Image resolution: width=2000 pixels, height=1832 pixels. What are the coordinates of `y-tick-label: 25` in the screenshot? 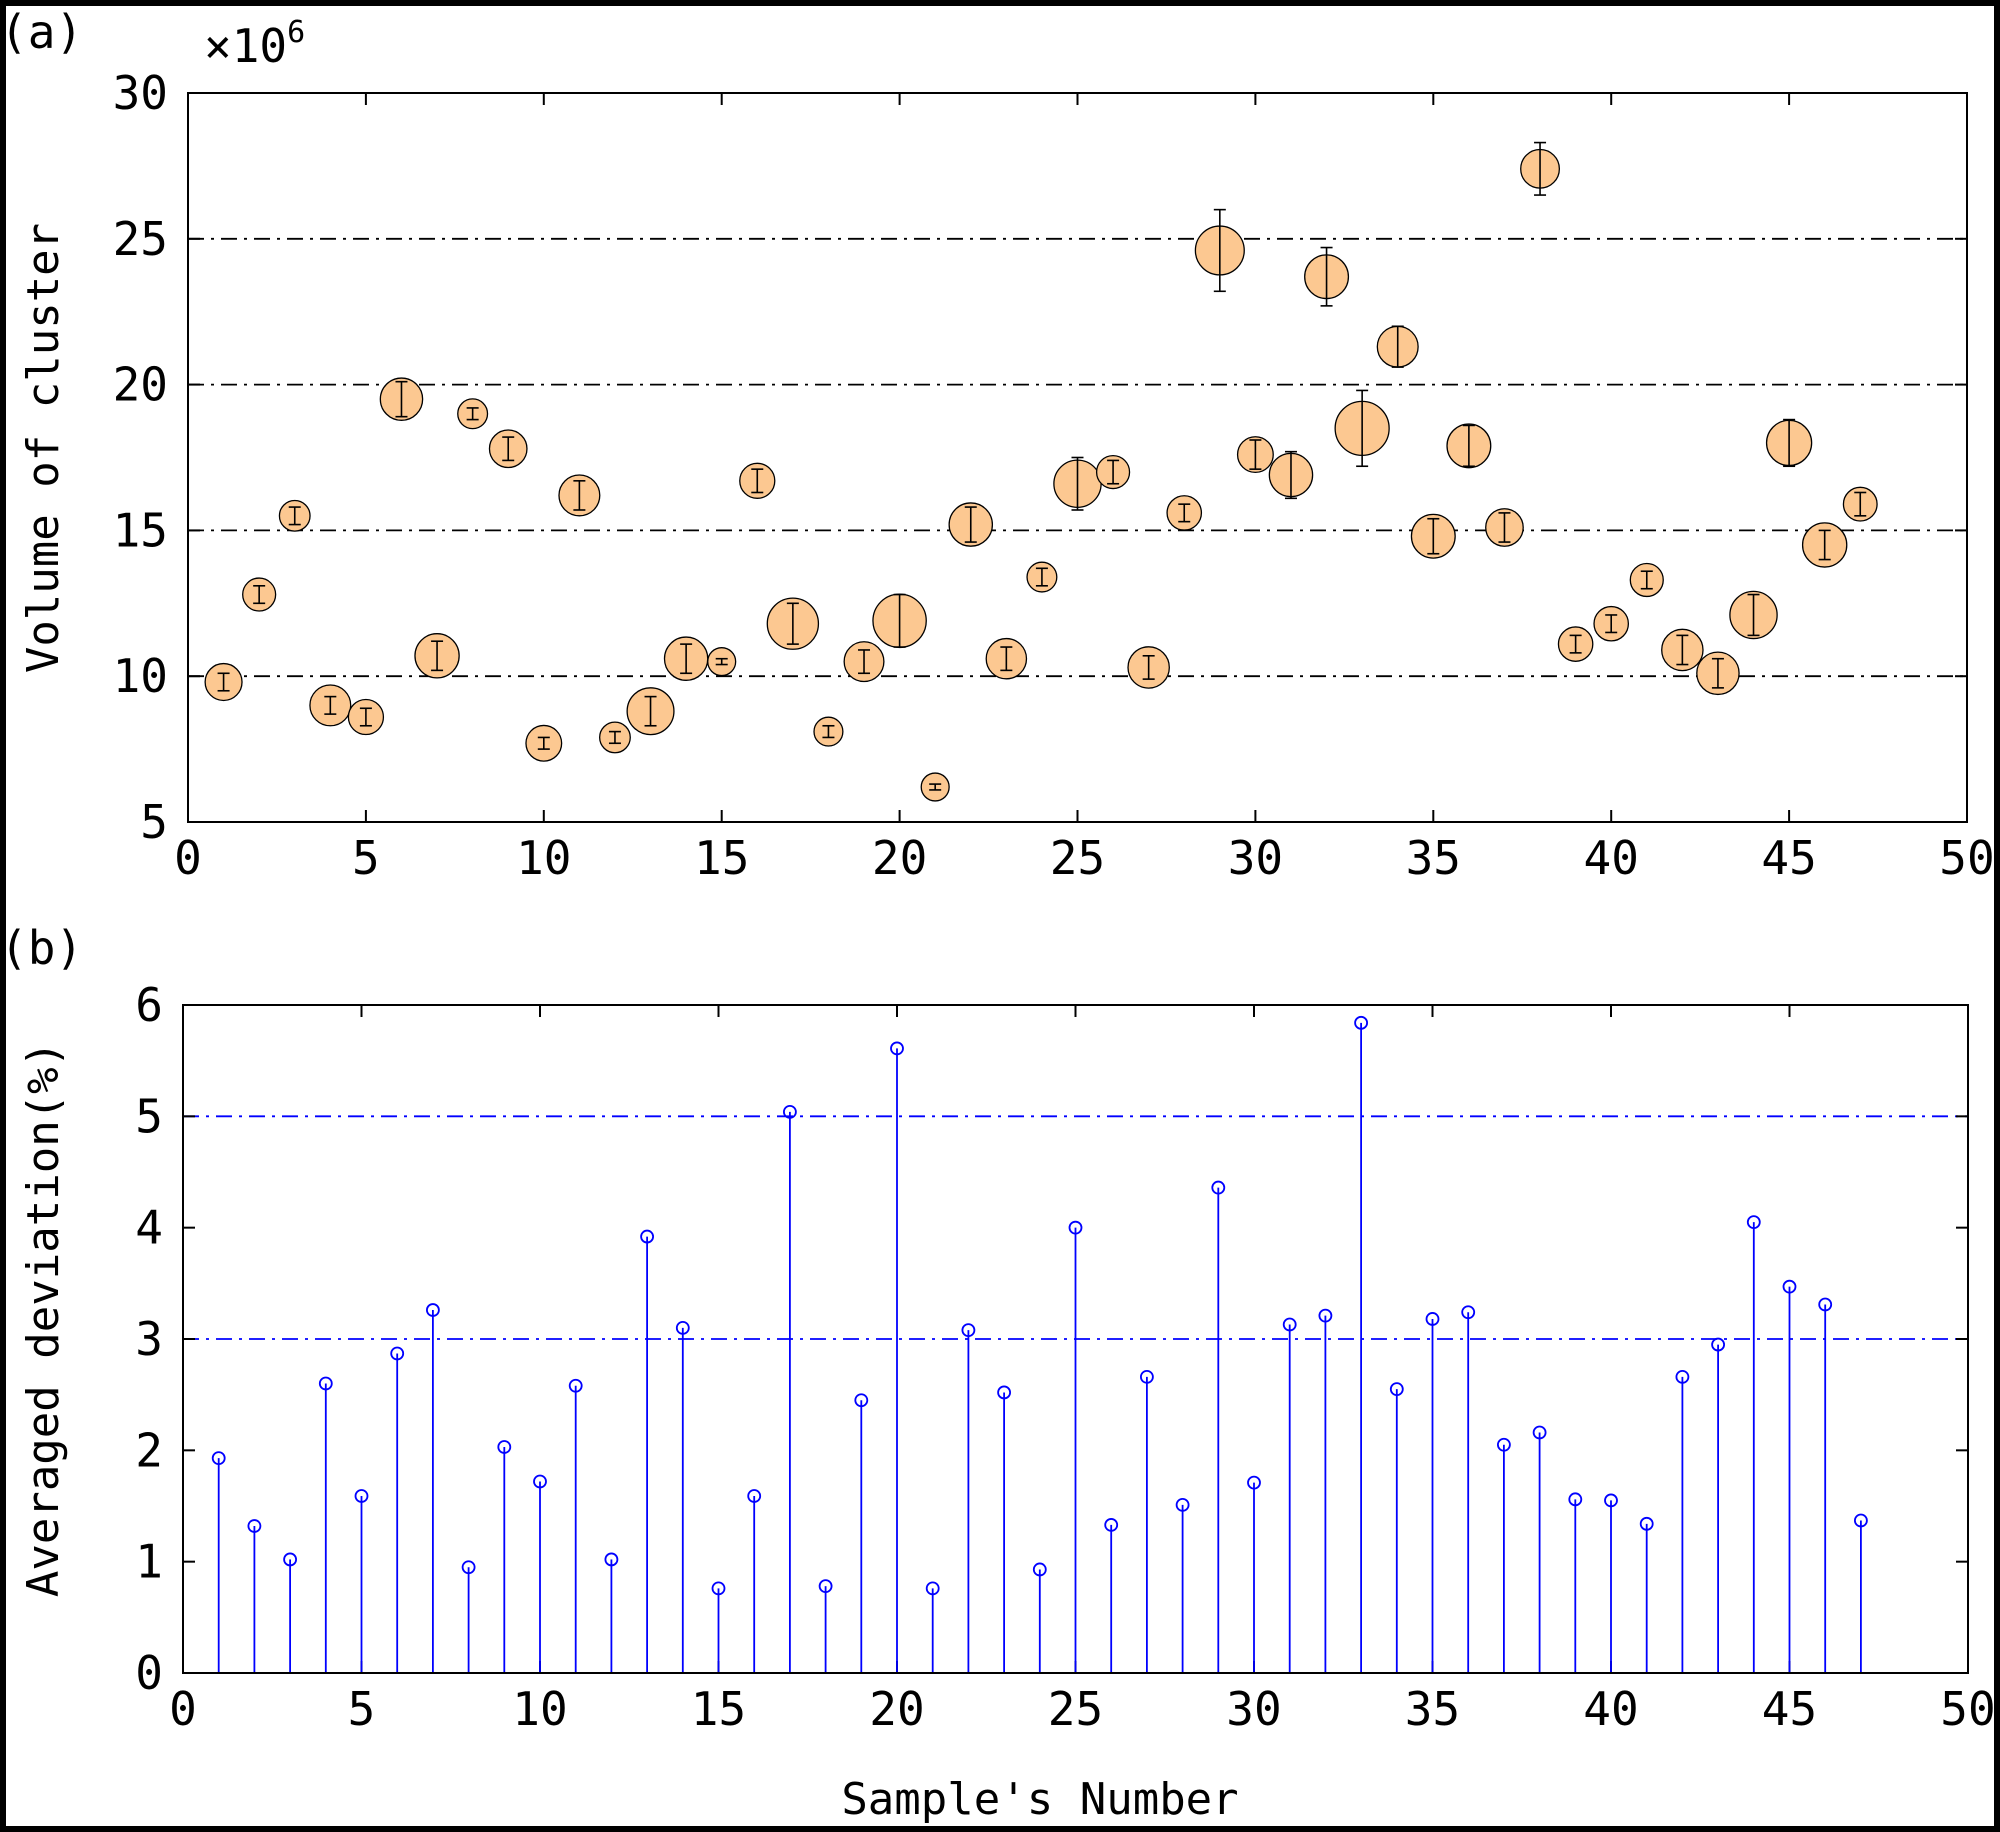 It's located at (140, 239).